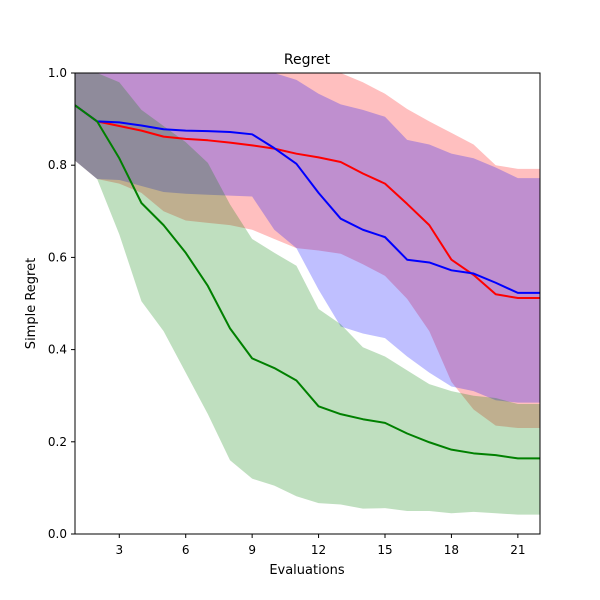 The height and width of the screenshot is (600, 600). Describe the element at coordinates (119, 550) in the screenshot. I see `x-tick-label: 3` at that location.